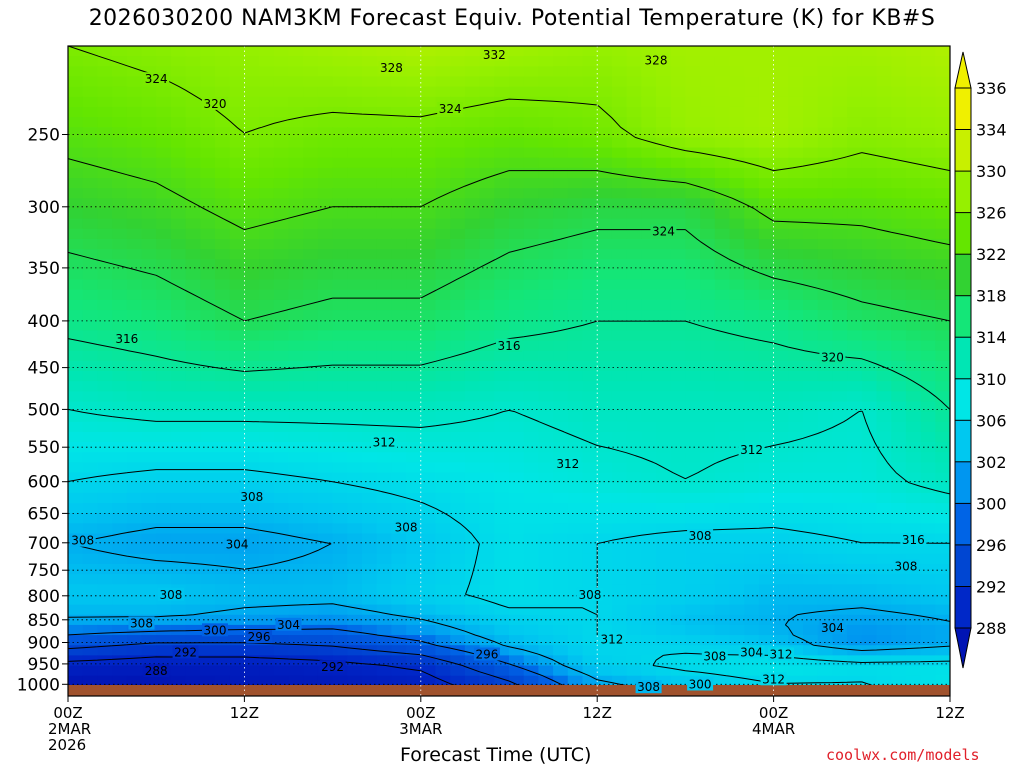 Image resolution: width=1024 pixels, height=768 pixels. Describe the element at coordinates (903, 755) in the screenshot. I see `credit-link: coolwx.com/models` at that location.